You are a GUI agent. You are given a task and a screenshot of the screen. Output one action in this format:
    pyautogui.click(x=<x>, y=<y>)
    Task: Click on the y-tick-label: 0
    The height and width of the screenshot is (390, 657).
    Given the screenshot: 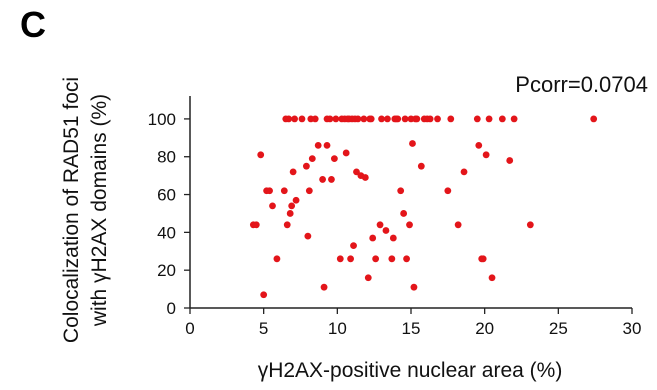 What is the action you would take?
    pyautogui.click(x=171, y=308)
    